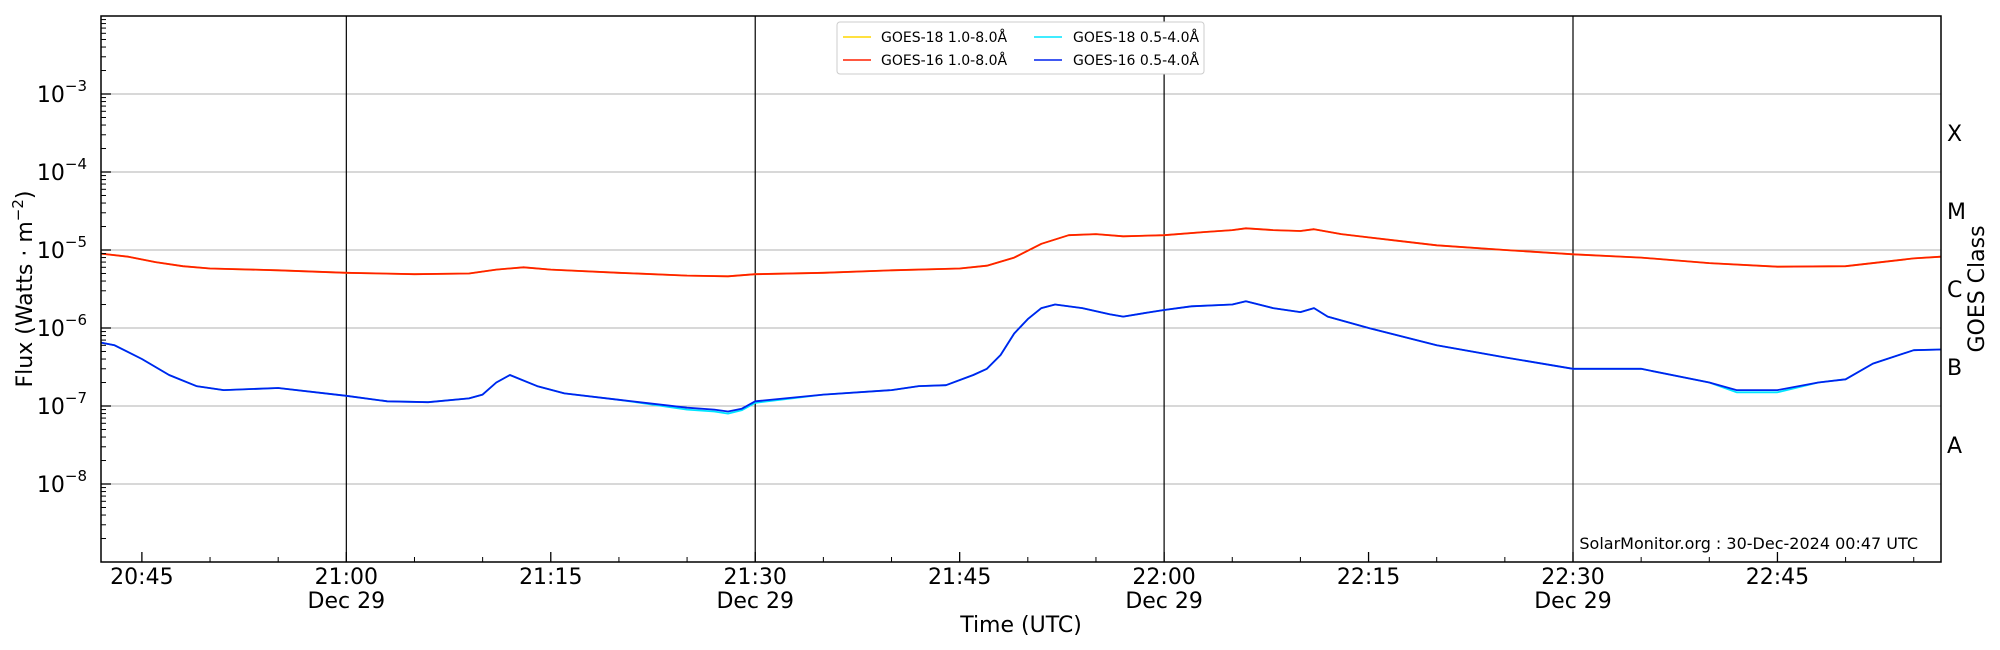 The image size is (2000, 650). What do you see at coordinates (1777, 577) in the screenshot?
I see `x-tick-label: 22:45` at bounding box center [1777, 577].